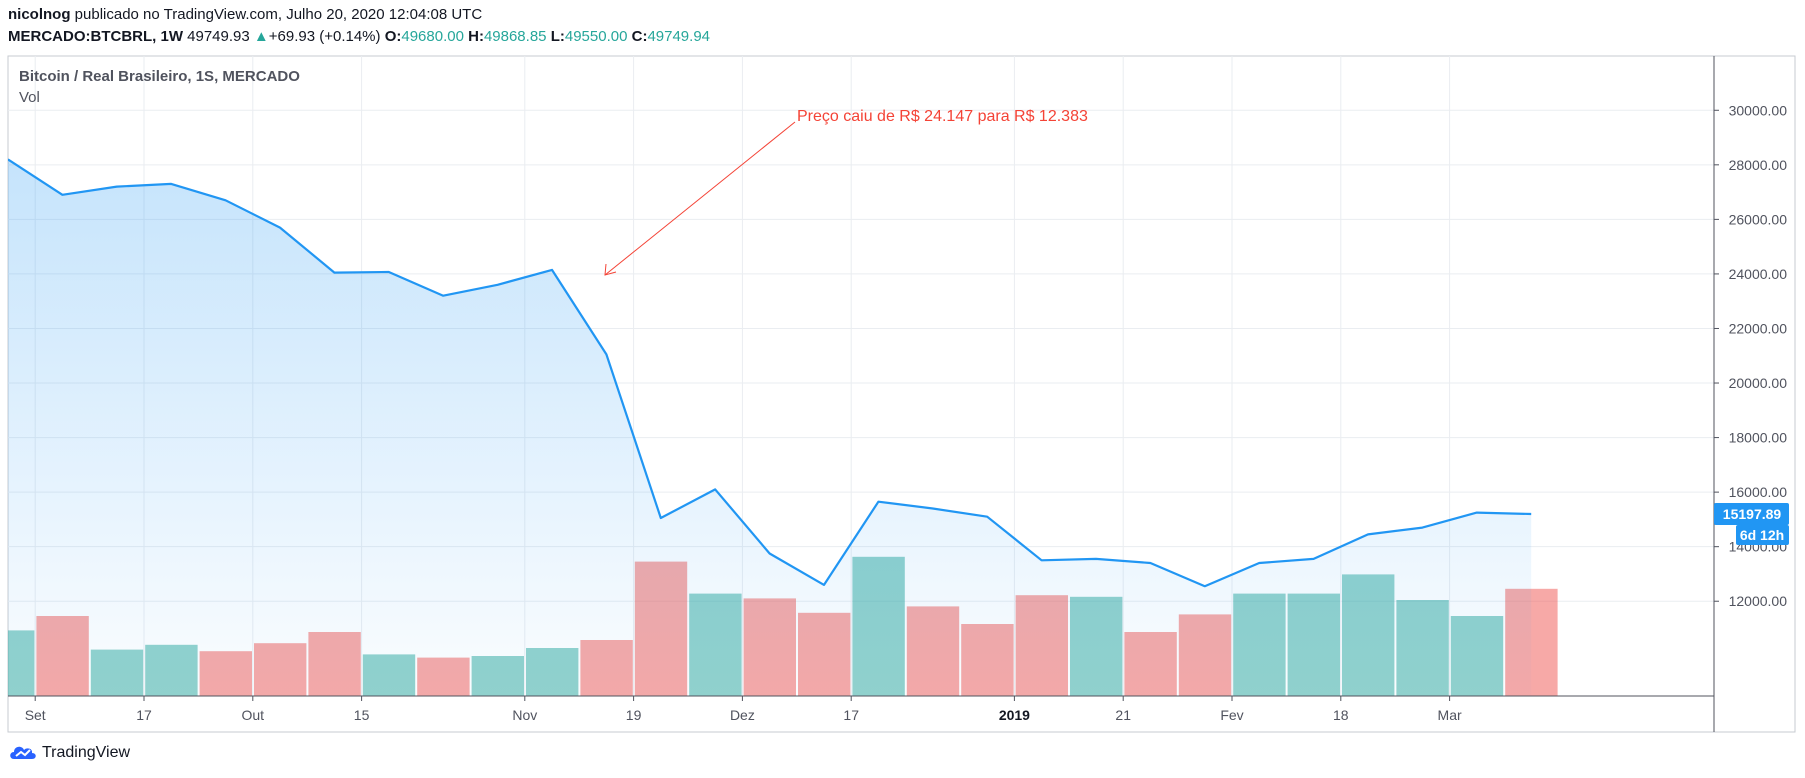 This screenshot has width=1805, height=778. What do you see at coordinates (524, 715) in the screenshot?
I see `x-tick-label: Nov` at bounding box center [524, 715].